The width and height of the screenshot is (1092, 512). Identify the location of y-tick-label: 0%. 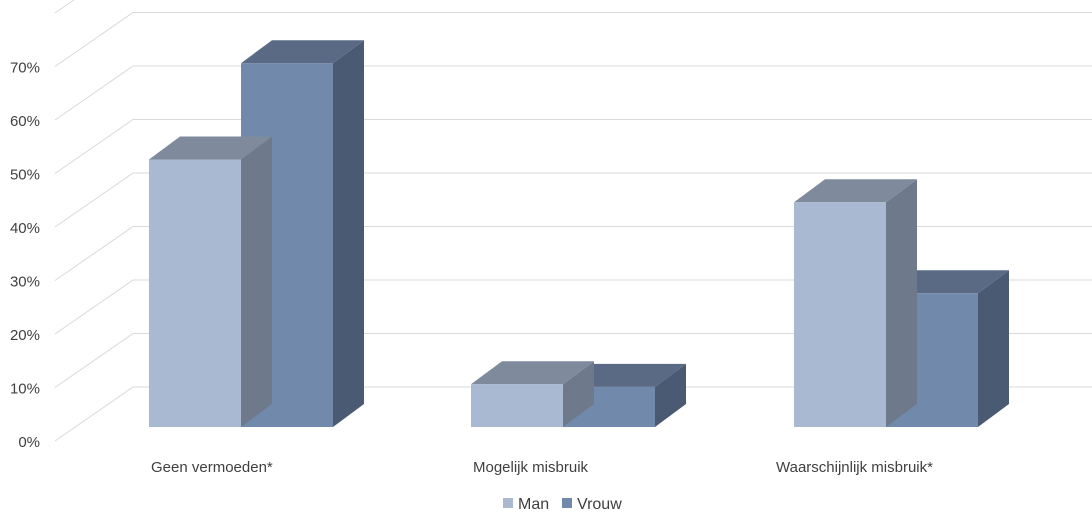
(29, 442).